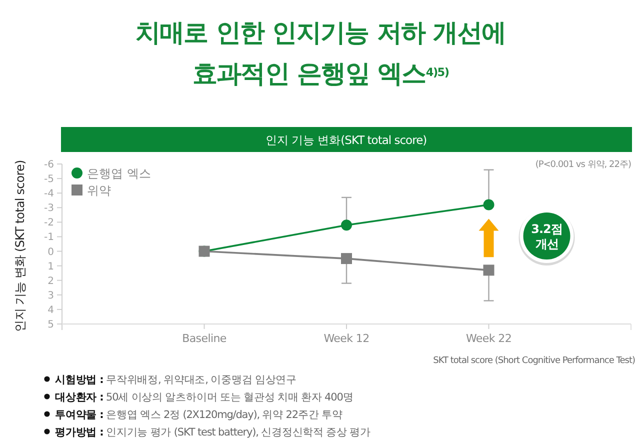 The height and width of the screenshot is (447, 641). What do you see at coordinates (346, 140) in the screenshot?
I see `chart-subtitle: 인지 기능 변화(SKT total score)` at bounding box center [346, 140].